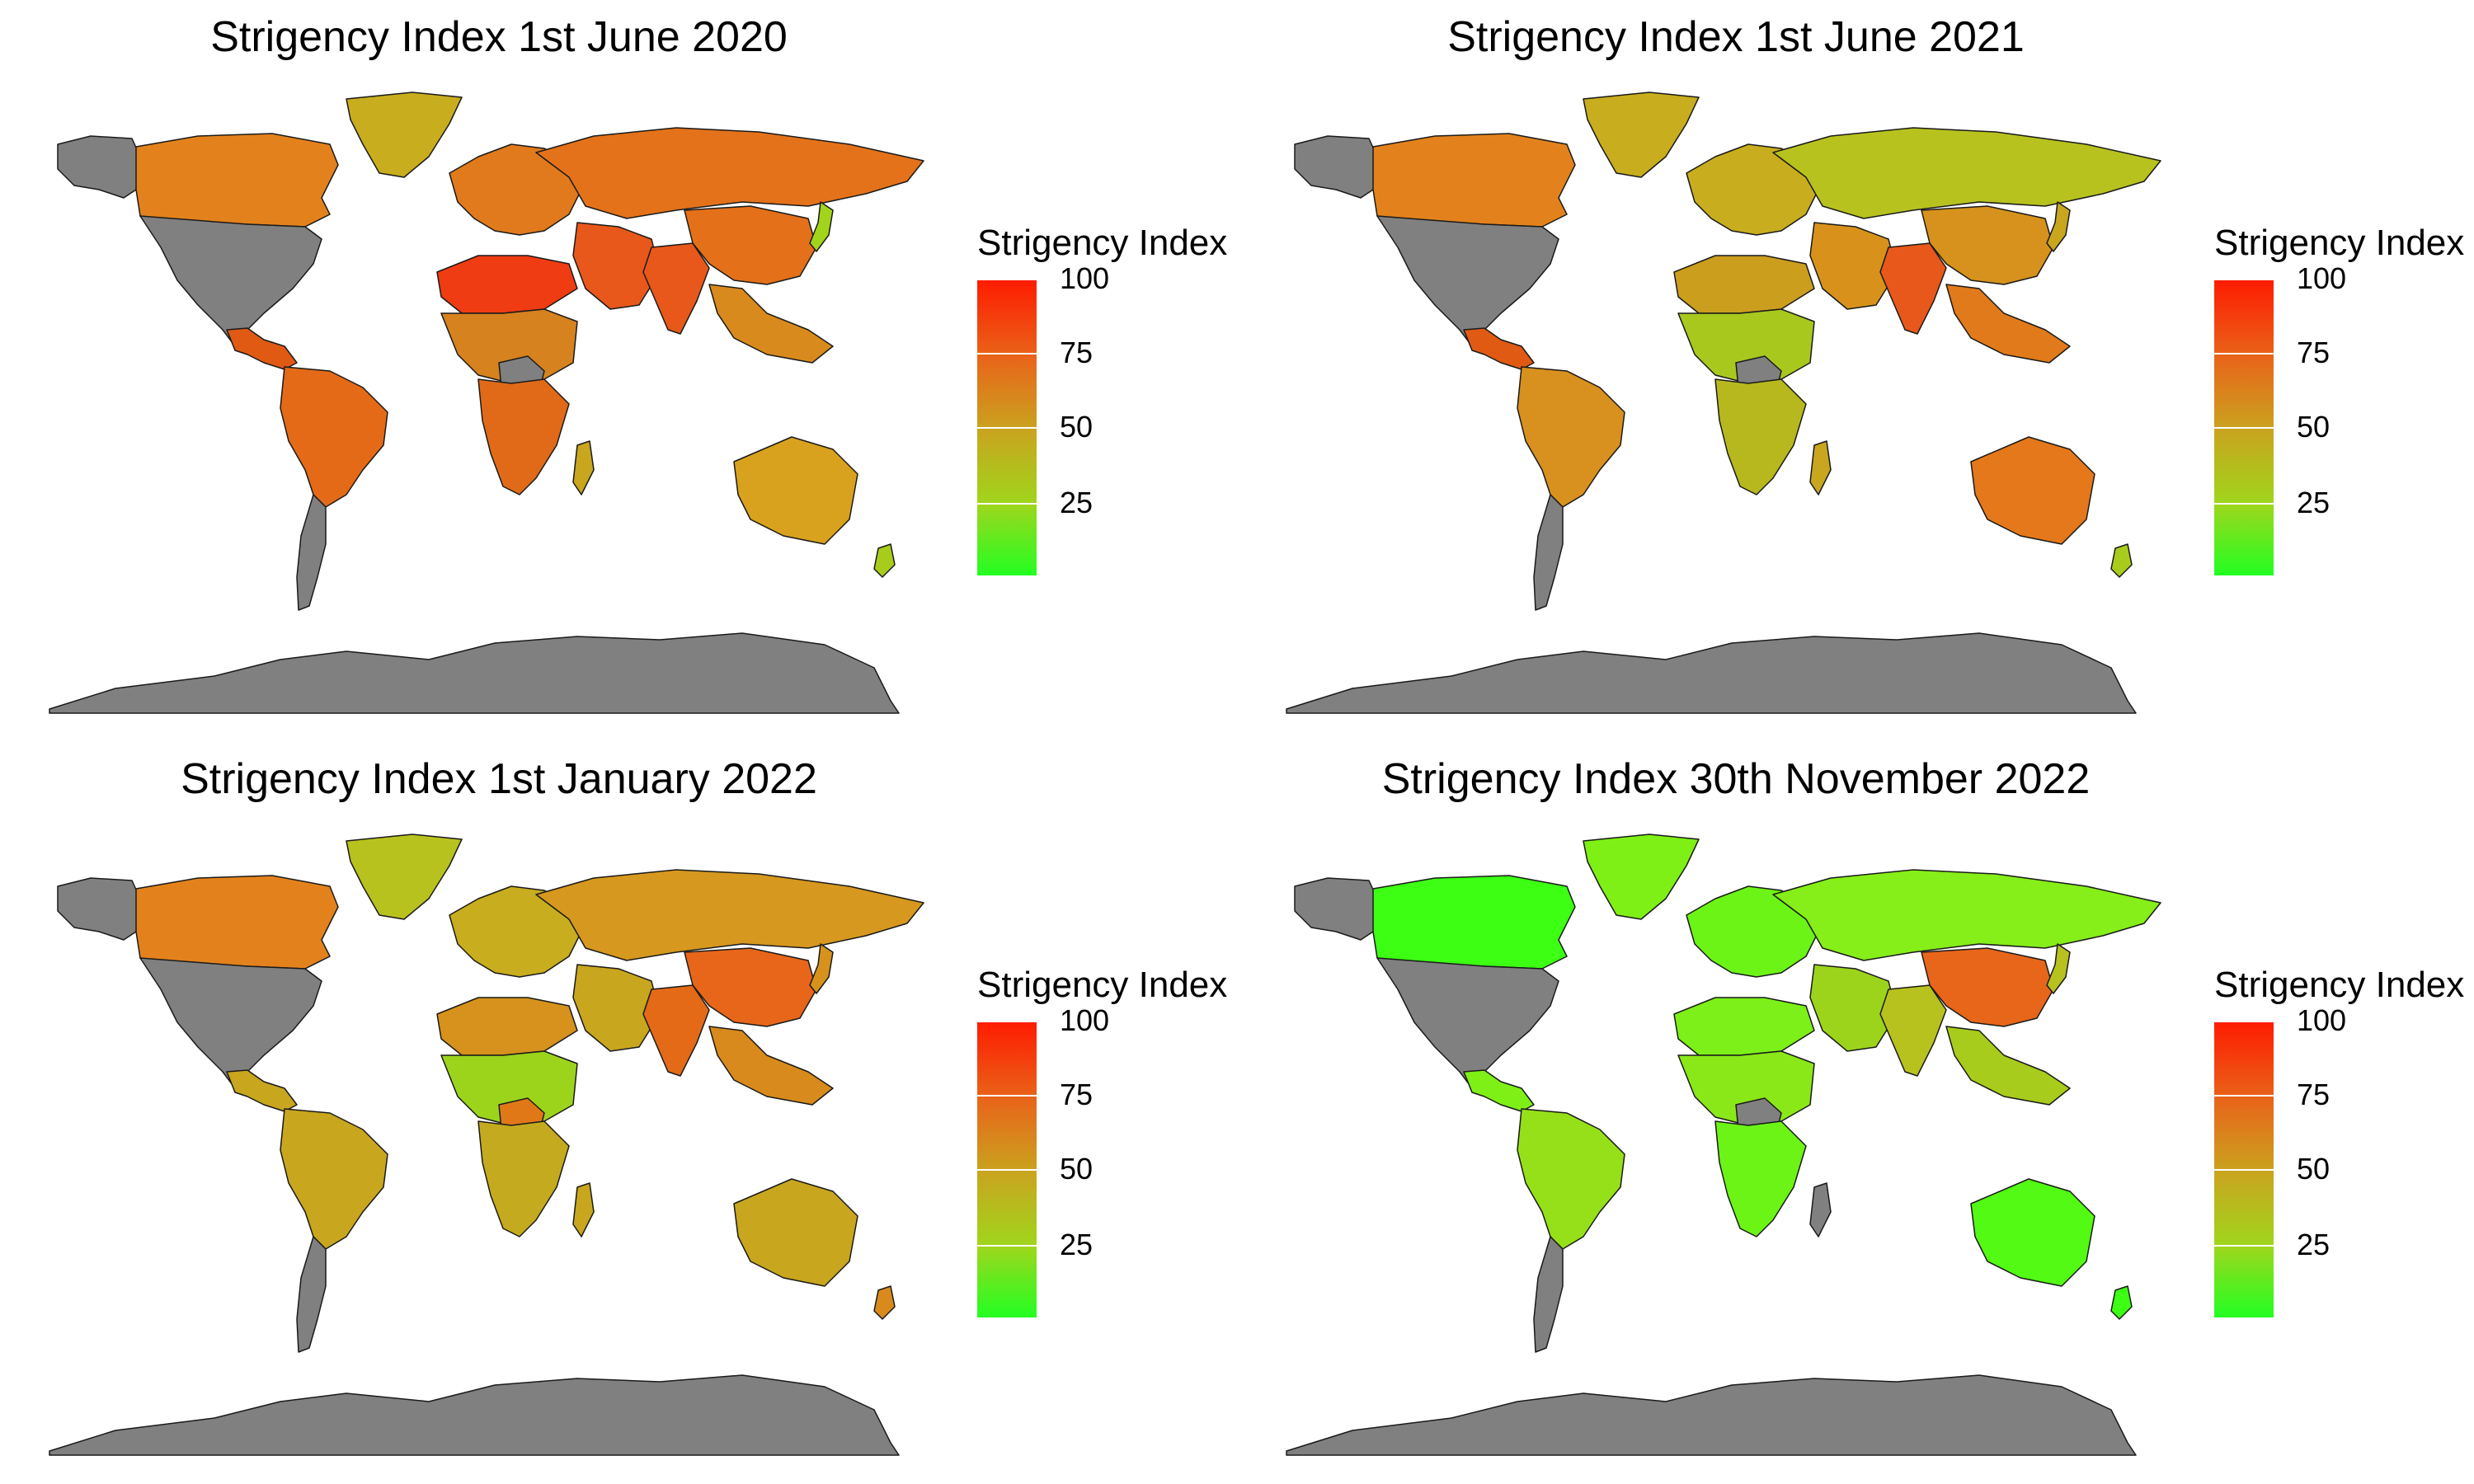  I want to click on panel-title: Strigency Index 1st June 2021, so click(1736, 37).